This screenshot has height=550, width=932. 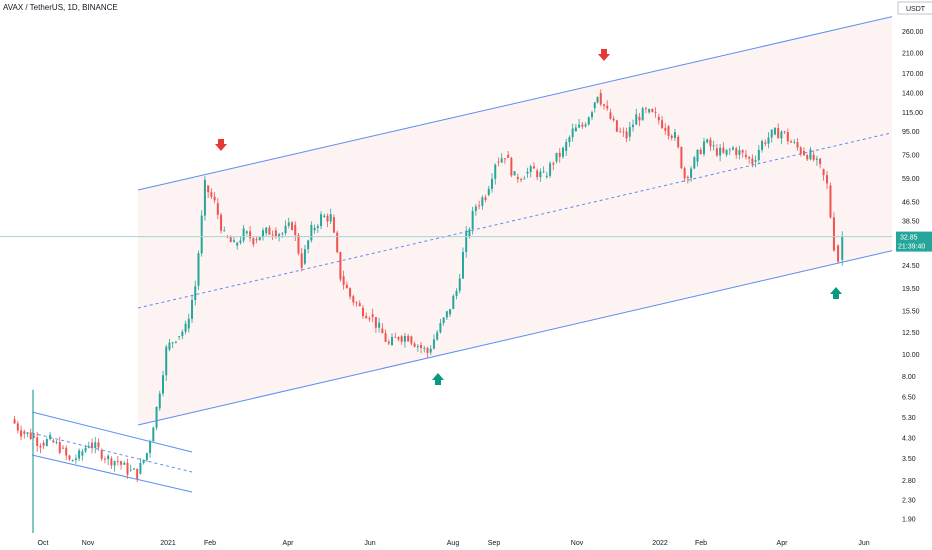 I want to click on price-tick-label: 2.80, so click(x=909, y=481).